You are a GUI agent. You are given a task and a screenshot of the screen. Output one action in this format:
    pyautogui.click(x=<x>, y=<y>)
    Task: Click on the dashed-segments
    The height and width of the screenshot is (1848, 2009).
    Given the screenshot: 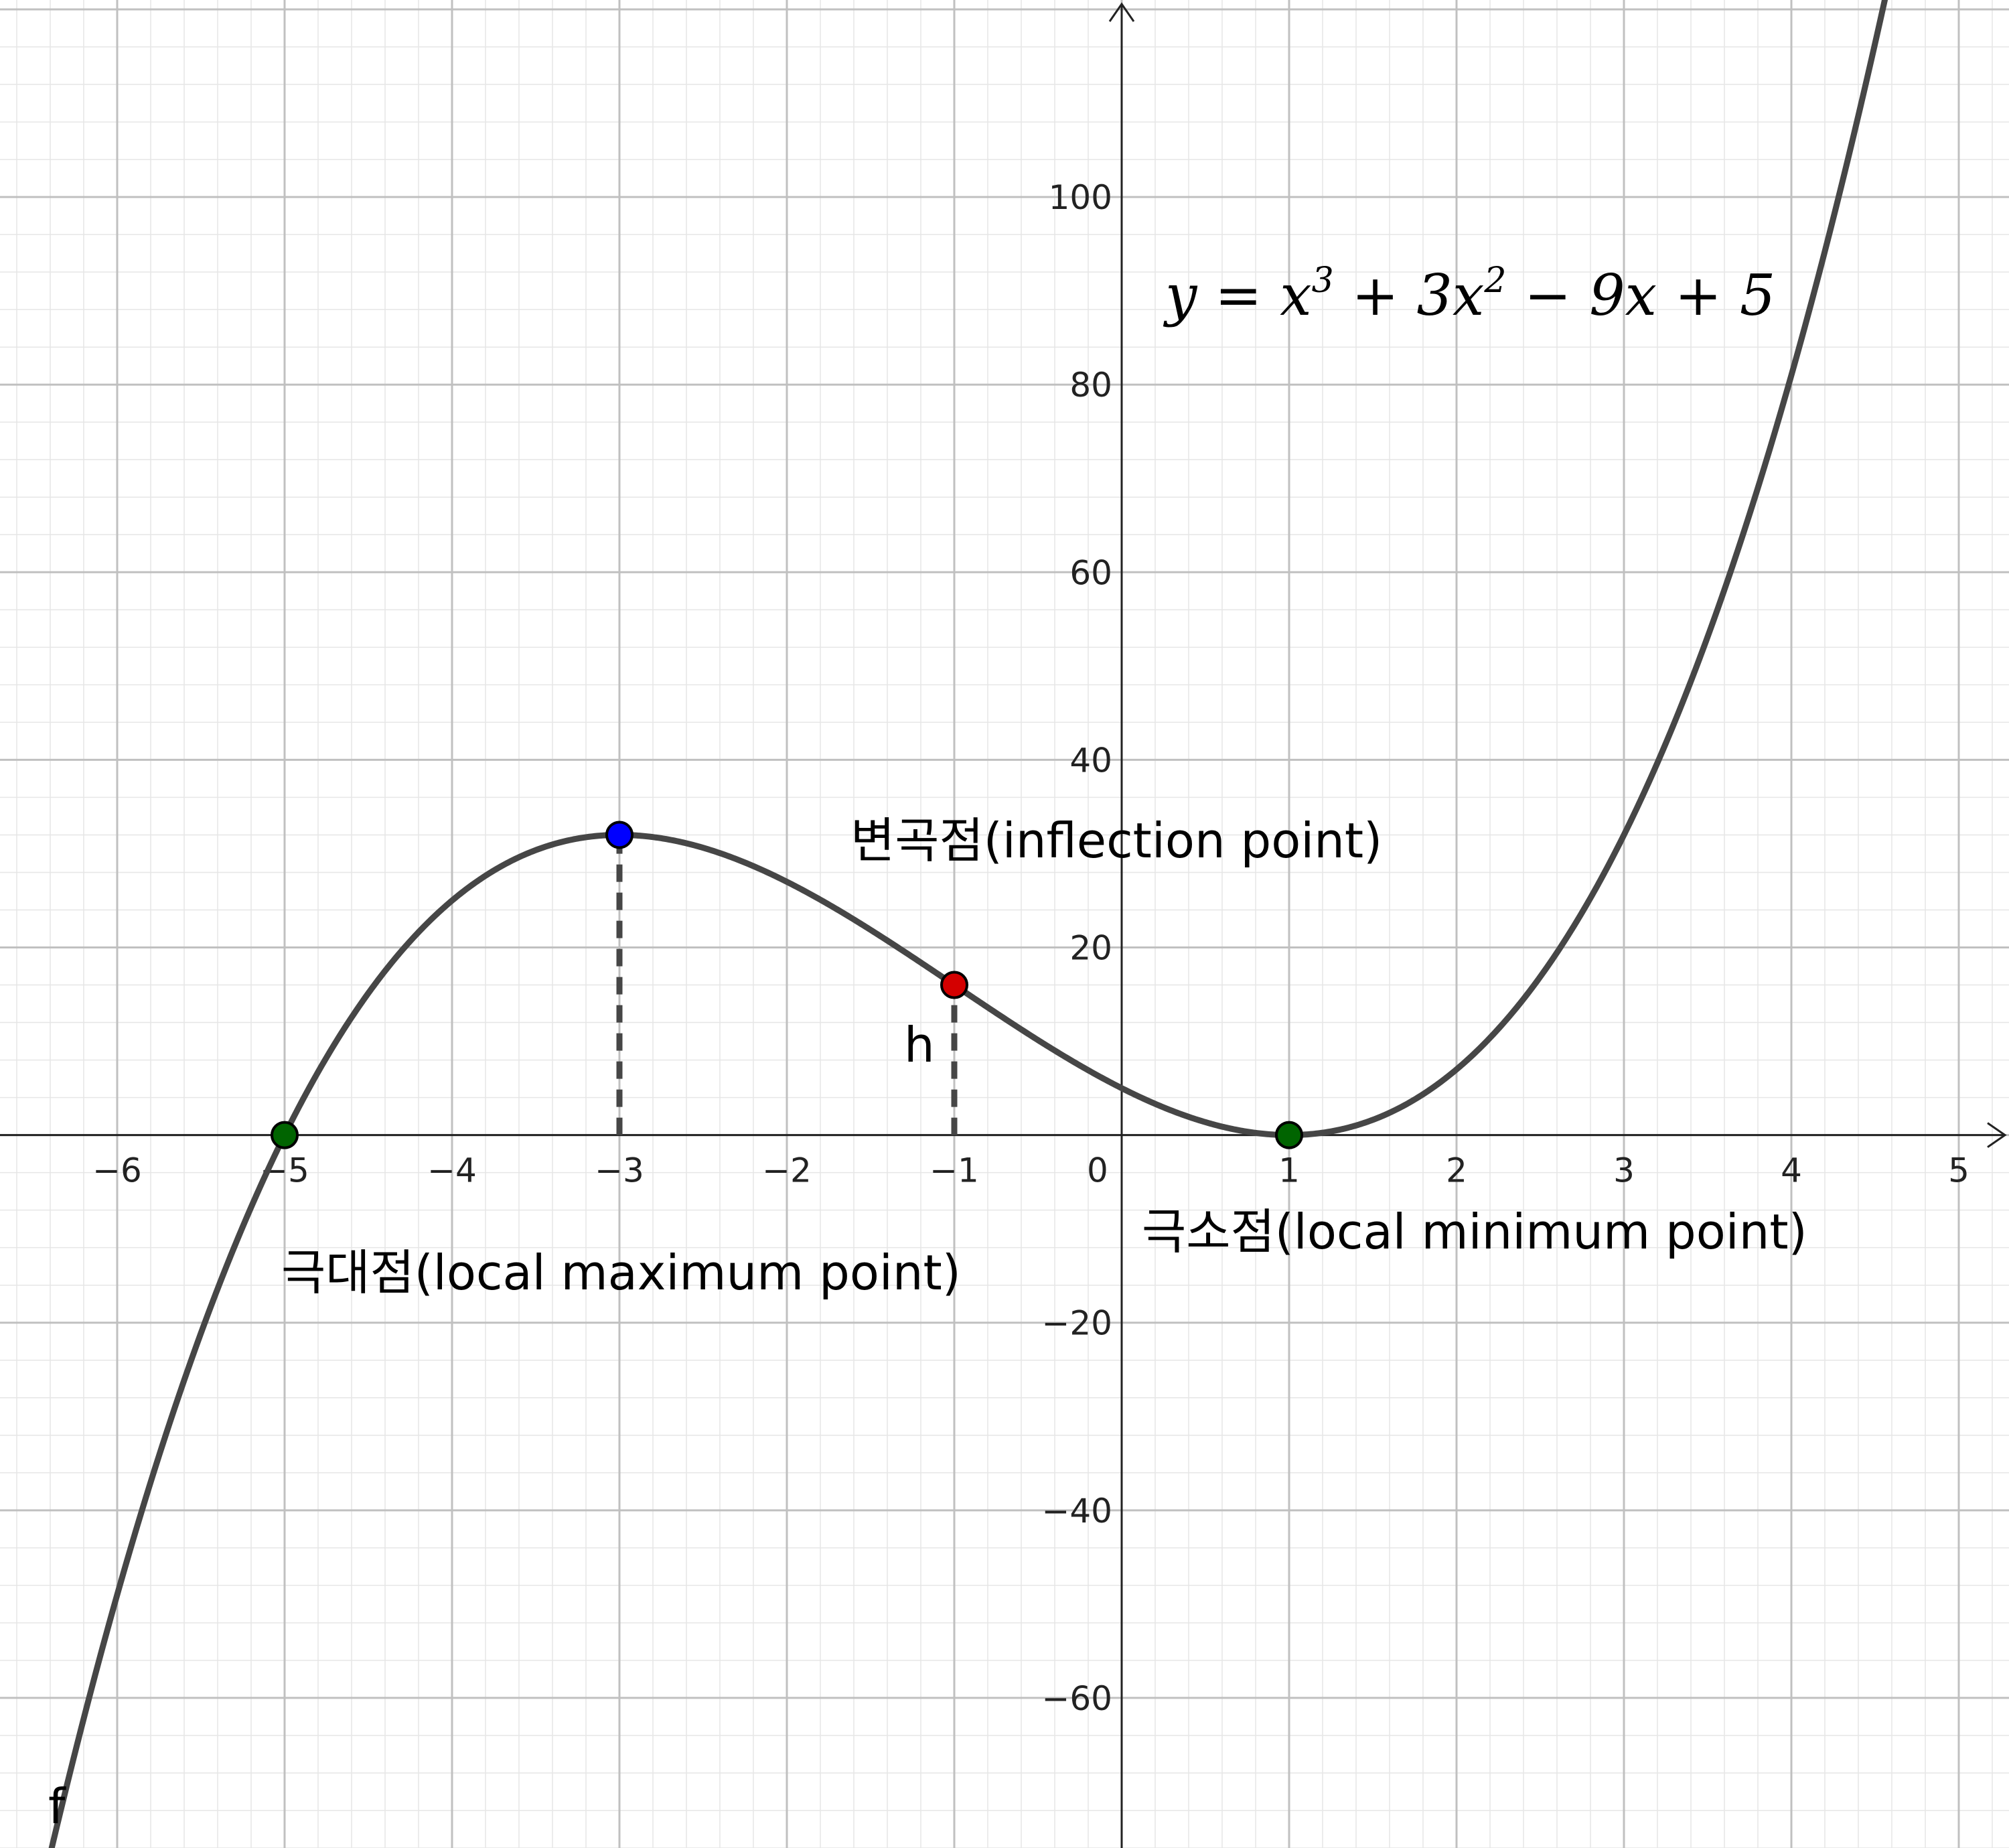 What is the action you would take?
    pyautogui.click(x=787, y=985)
    